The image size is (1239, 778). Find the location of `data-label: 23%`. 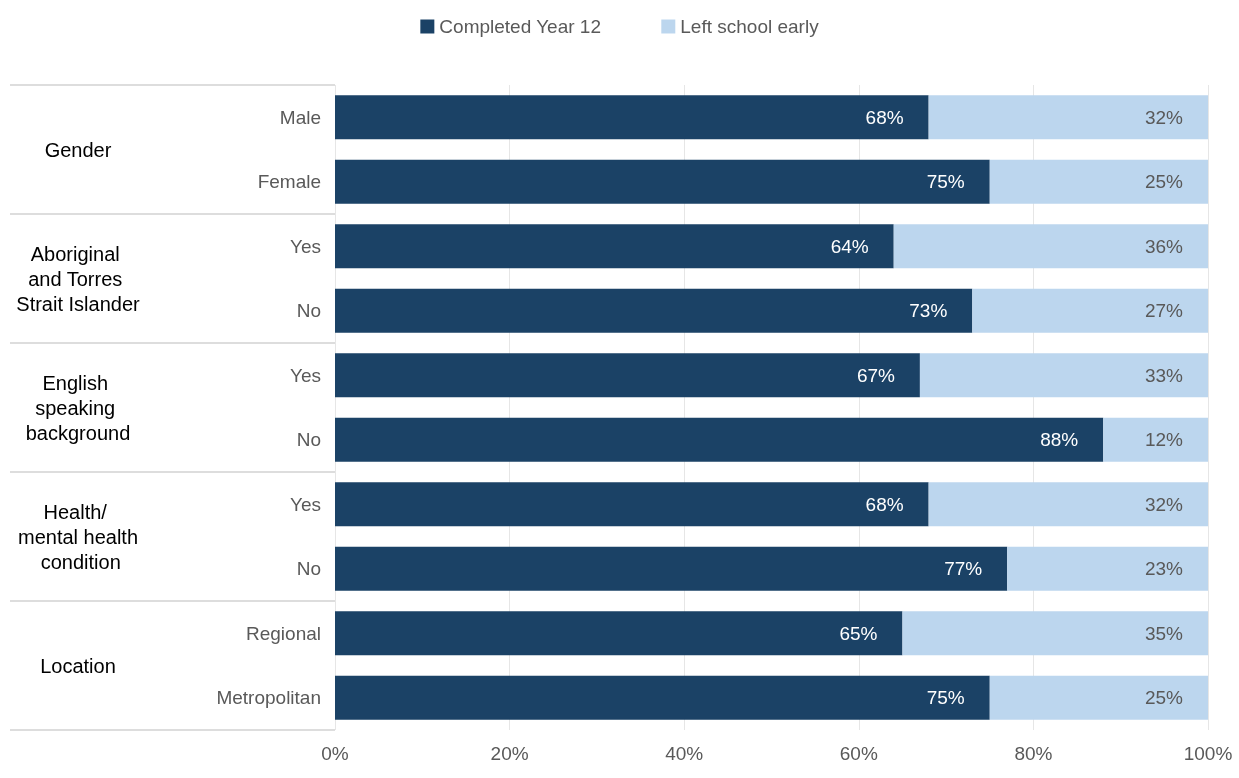

data-label: 23% is located at coordinates (1164, 569).